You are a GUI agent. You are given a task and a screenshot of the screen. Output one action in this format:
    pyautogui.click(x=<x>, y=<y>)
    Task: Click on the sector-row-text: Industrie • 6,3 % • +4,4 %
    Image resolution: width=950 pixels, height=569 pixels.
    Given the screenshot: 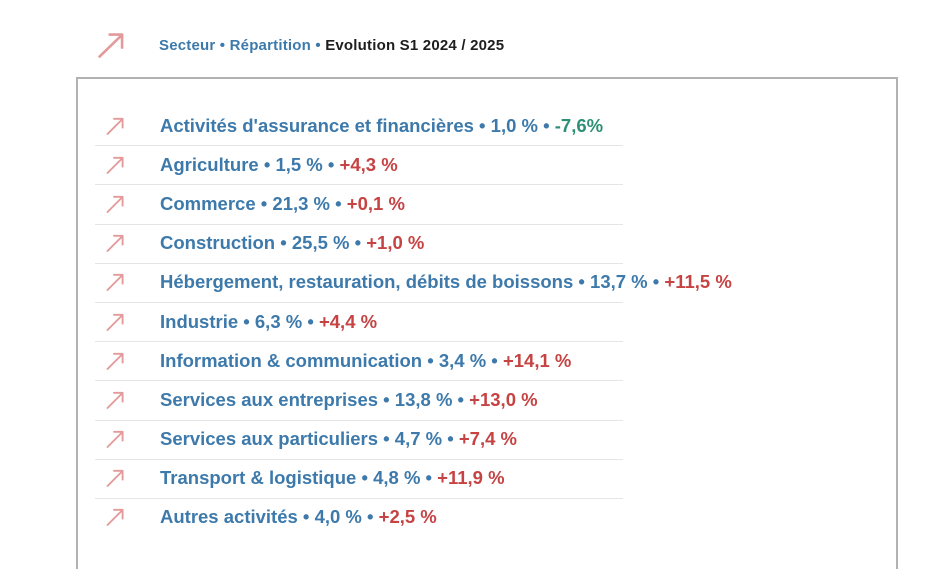 What is the action you would take?
    pyautogui.click(x=268, y=322)
    